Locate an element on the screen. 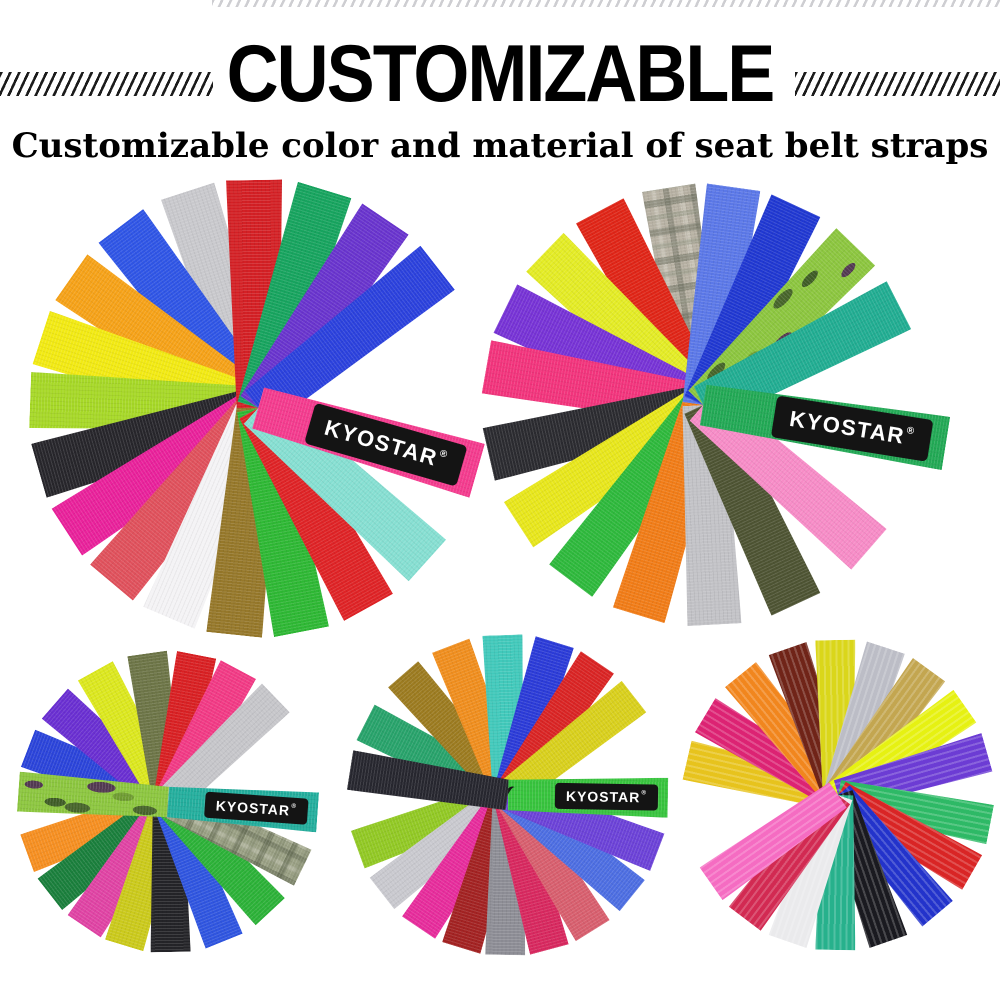  right-hatch-bar is located at coordinates (897, 84).